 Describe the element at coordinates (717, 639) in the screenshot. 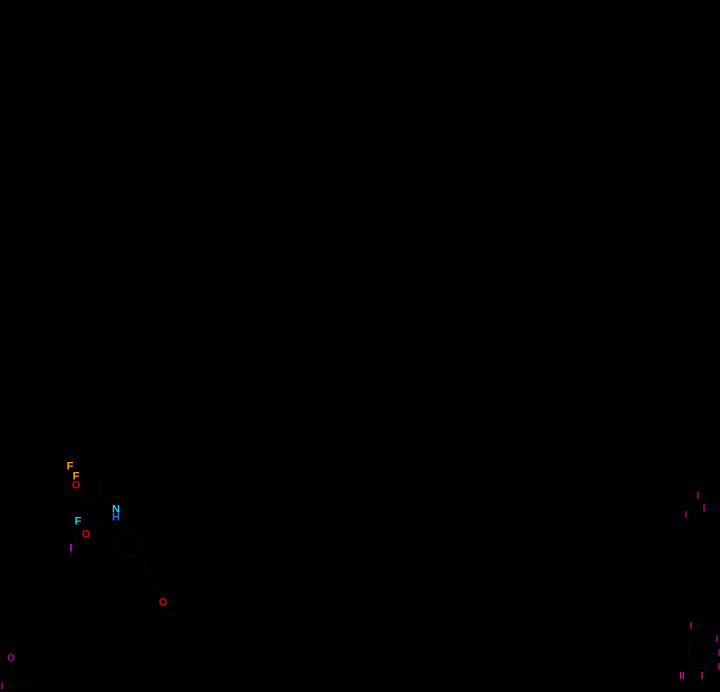

I see `fragment-label-lr-2: I` at that location.